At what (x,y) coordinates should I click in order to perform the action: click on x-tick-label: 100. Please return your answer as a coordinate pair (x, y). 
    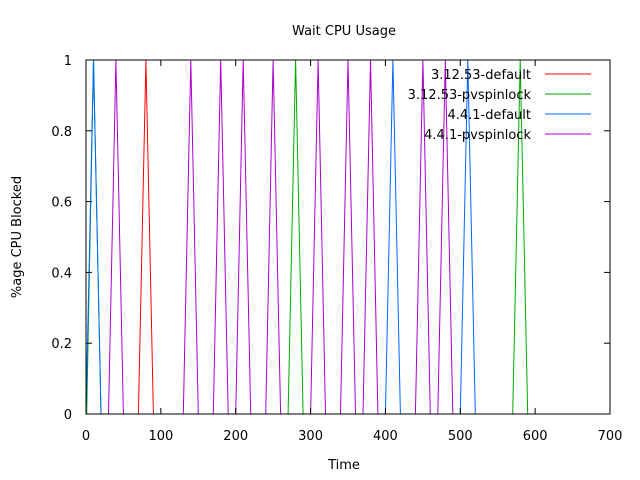
    Looking at the image, I should click on (160, 436).